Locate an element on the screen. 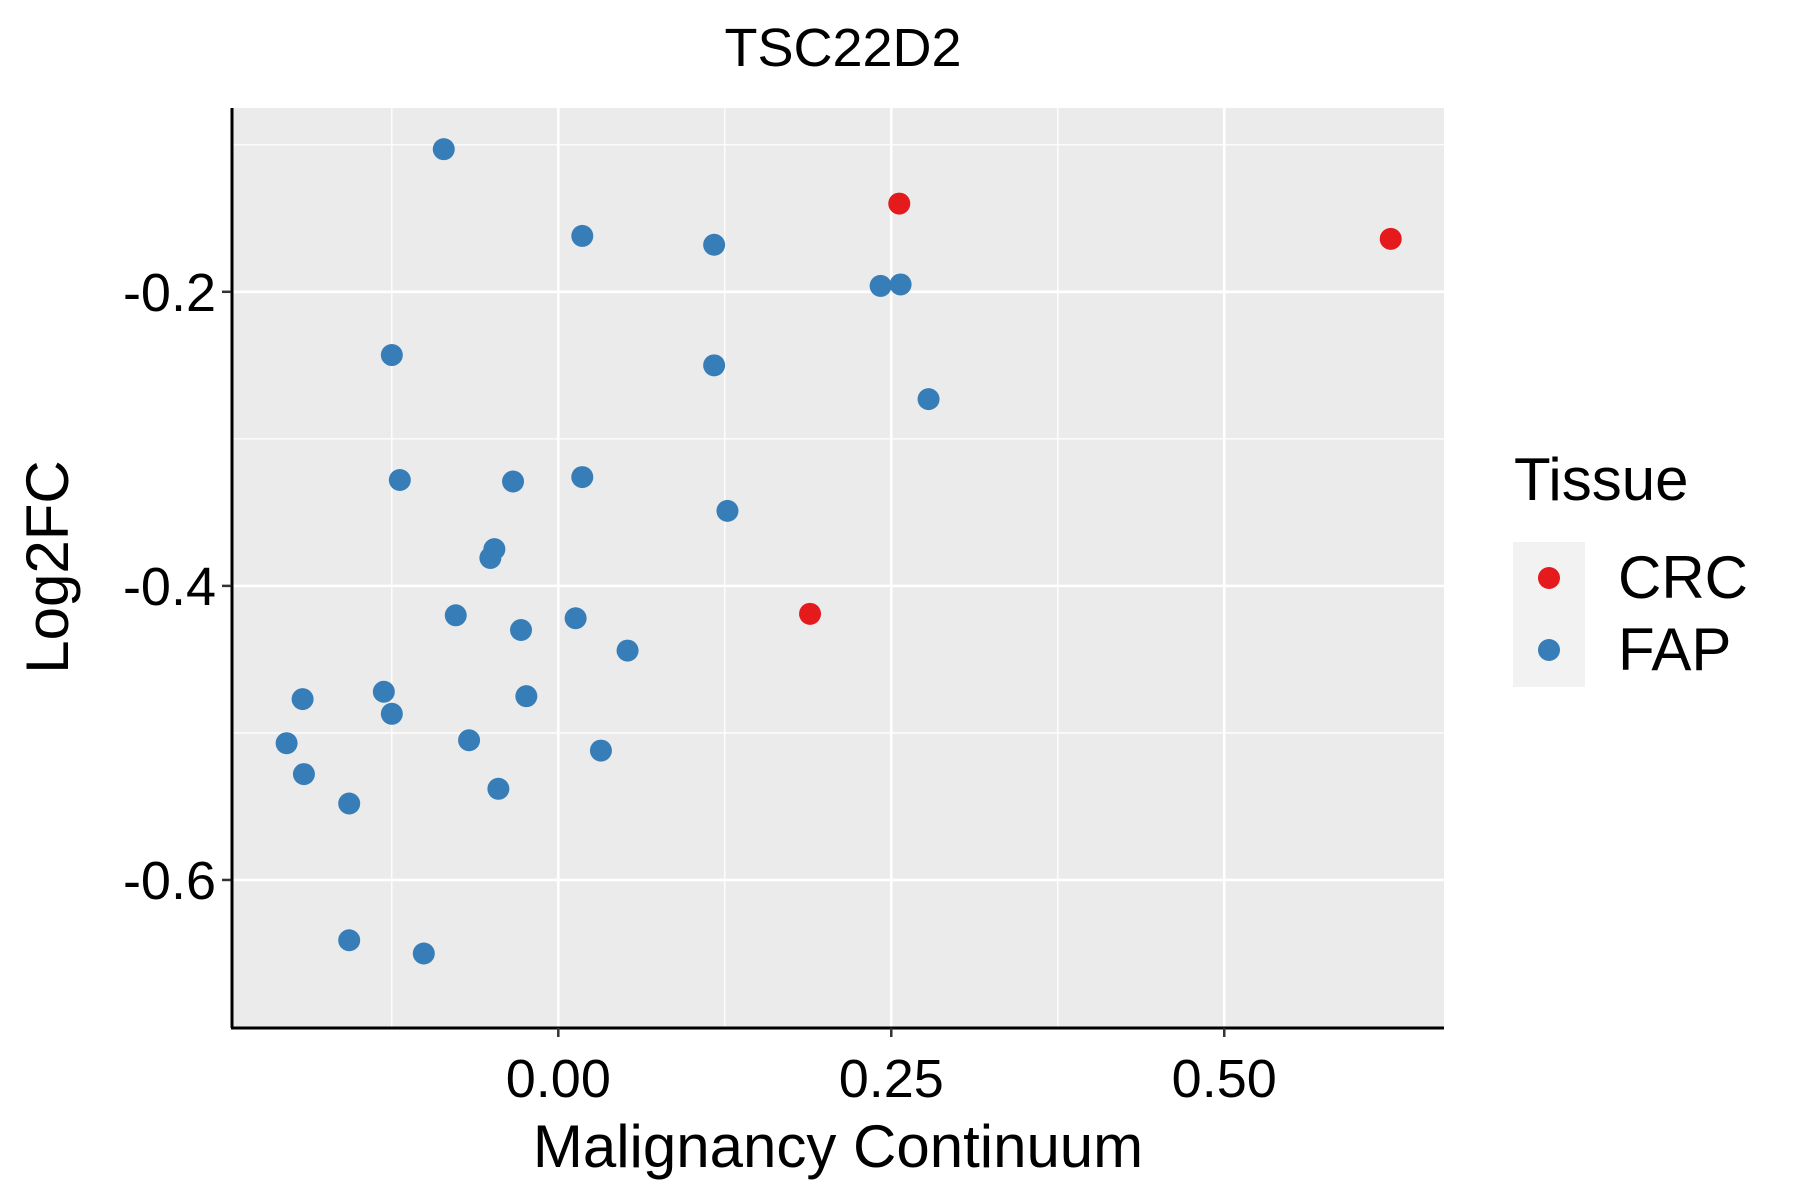  chart-title: TSC22D2 is located at coordinates (842, 48).